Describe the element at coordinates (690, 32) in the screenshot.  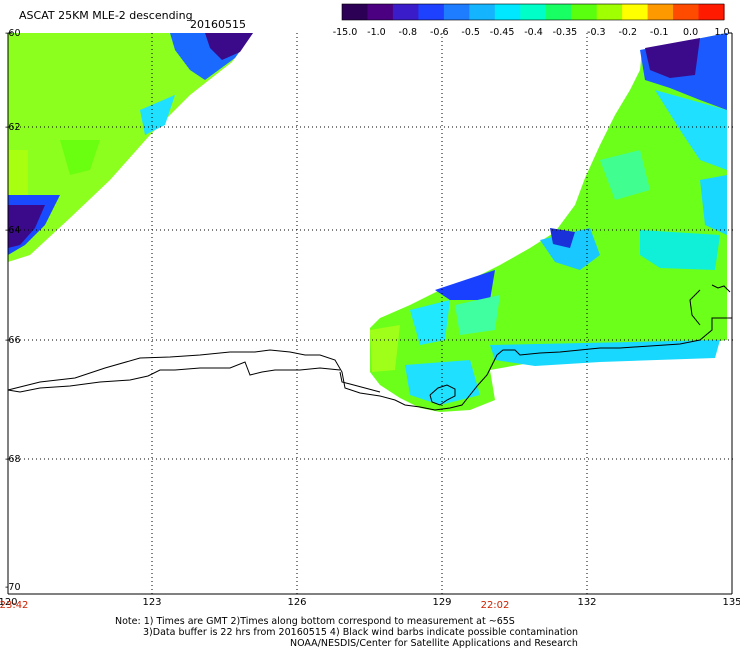
I see `colorbar-tick-label: 0.0` at that location.